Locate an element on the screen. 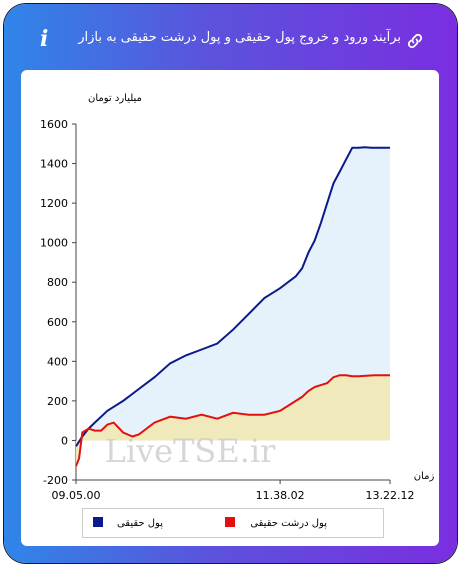 The height and width of the screenshot is (567, 461). x-axis-label: زمان is located at coordinates (424, 476).